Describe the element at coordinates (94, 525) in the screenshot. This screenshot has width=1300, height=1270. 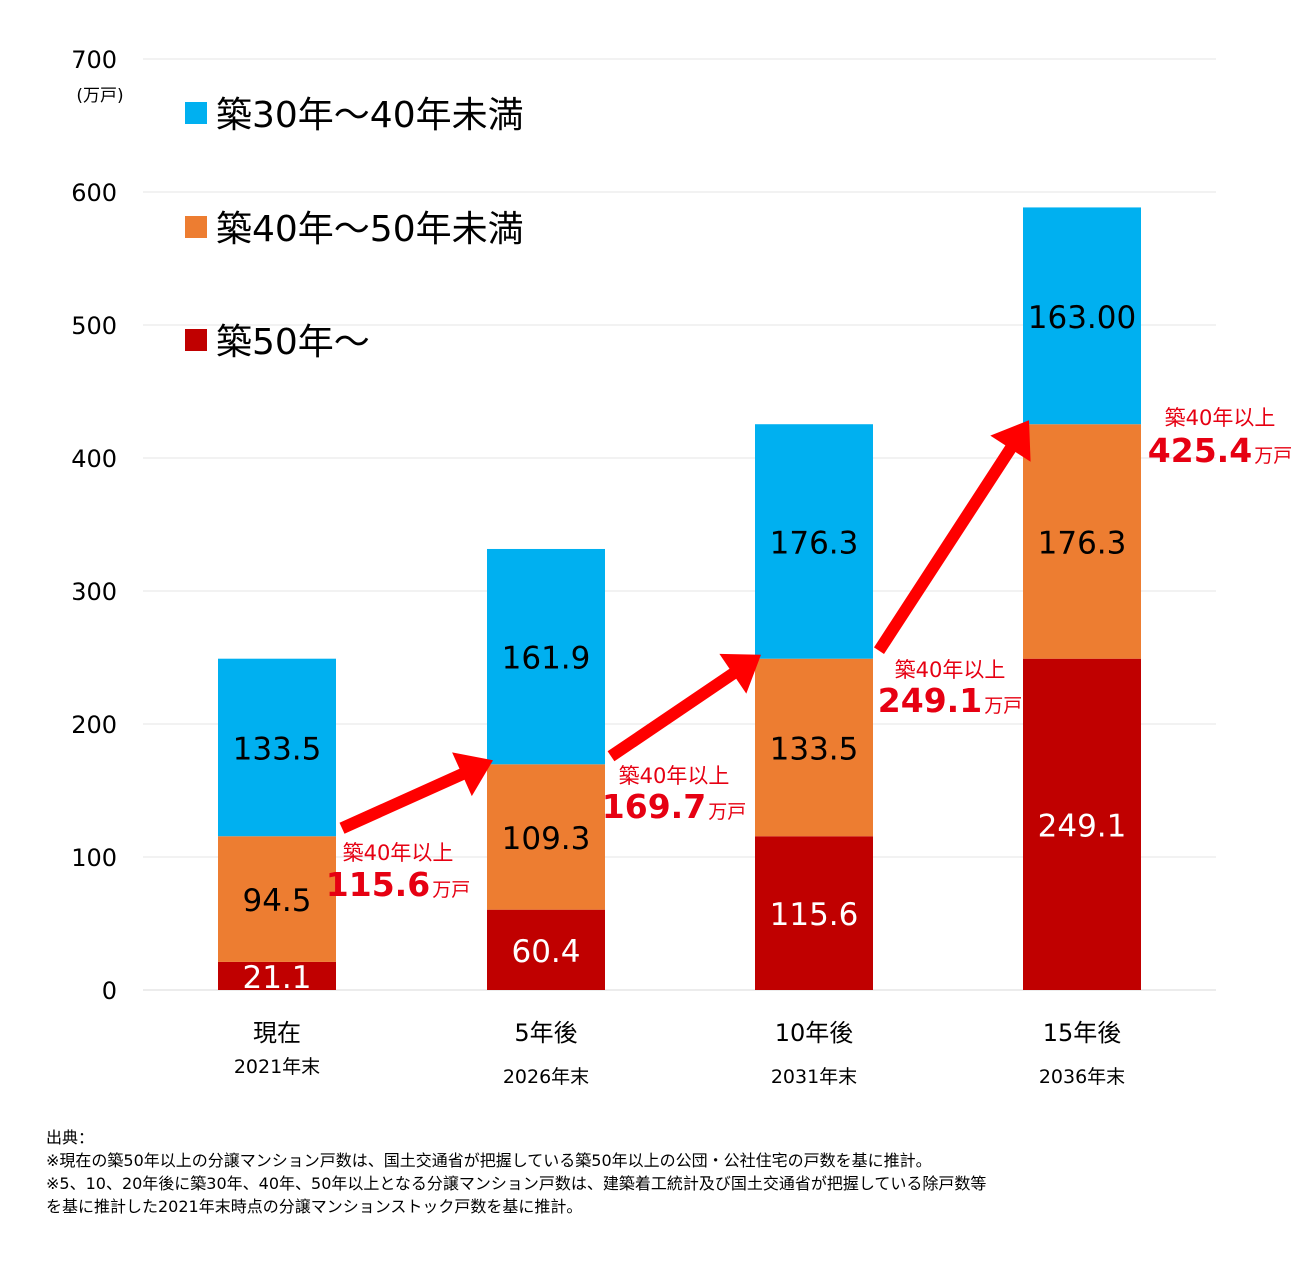
I see `y-axis: 0 100 200 300 400 500 600 700` at that location.